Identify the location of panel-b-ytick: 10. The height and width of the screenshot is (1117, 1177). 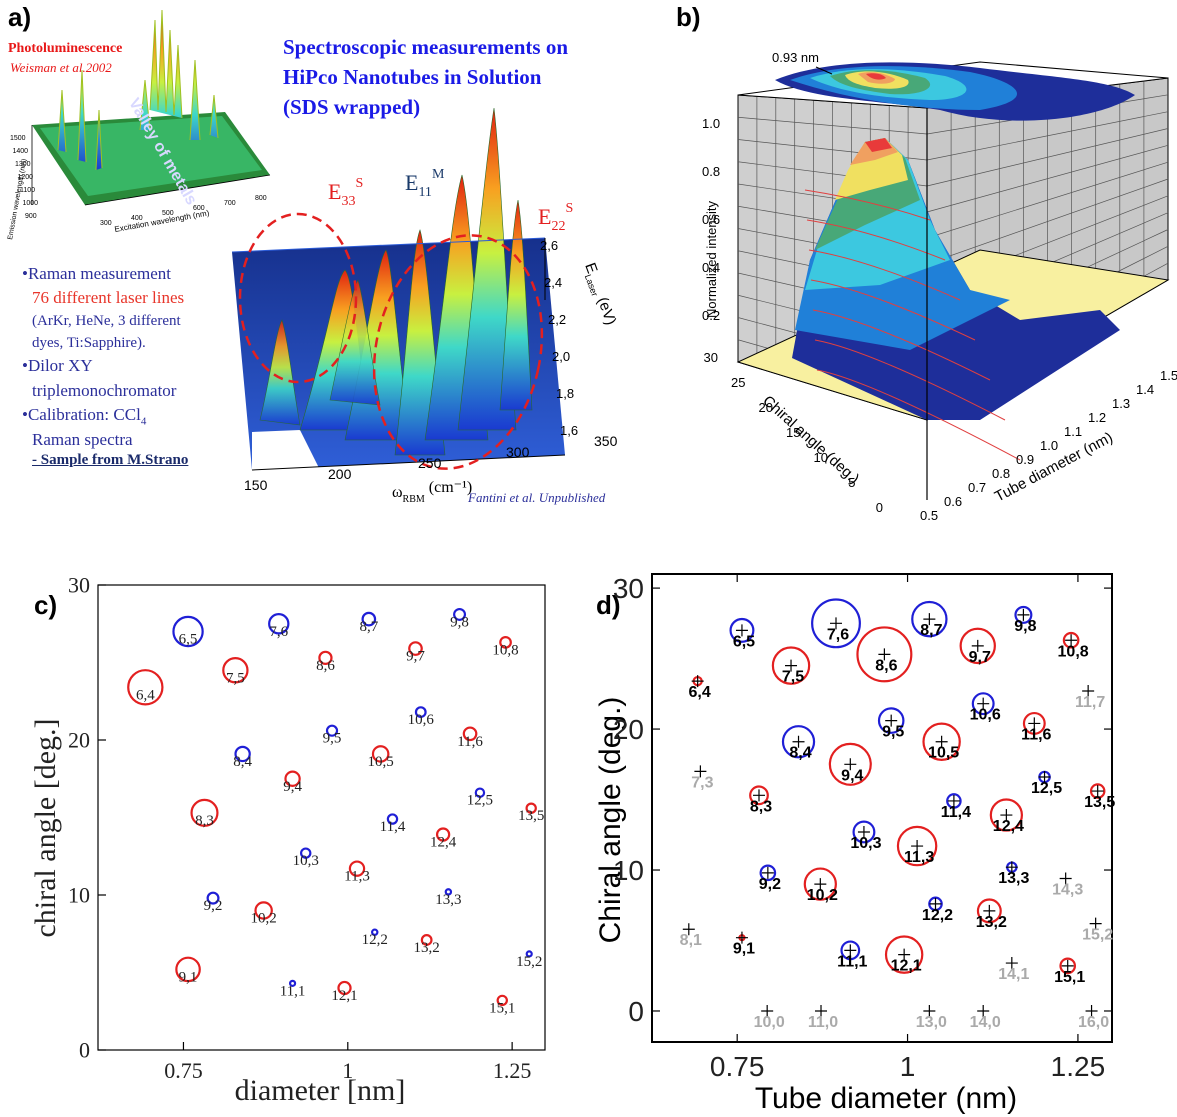
(821, 457).